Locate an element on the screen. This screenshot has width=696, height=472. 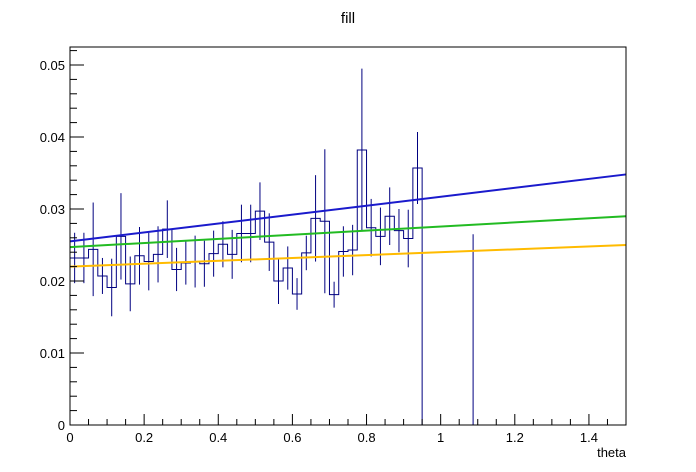
x-tick-label: 0.4 is located at coordinates (218, 437).